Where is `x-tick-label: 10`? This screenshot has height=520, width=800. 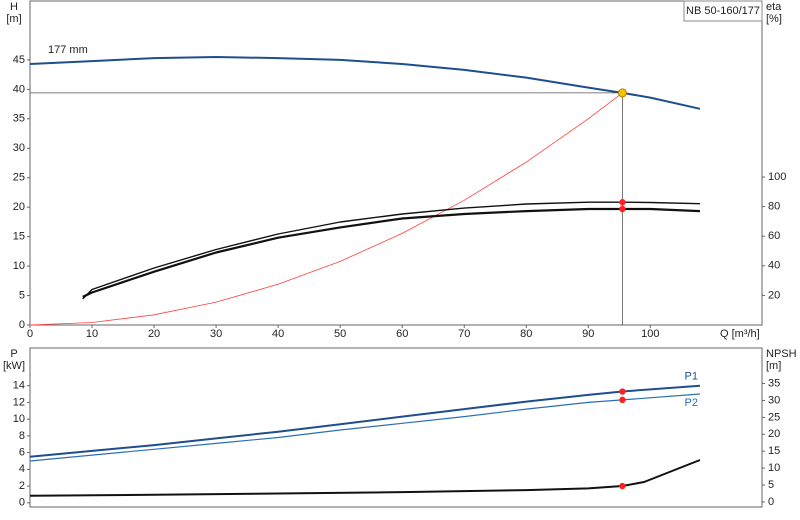 x-tick-label: 10 is located at coordinates (92, 334).